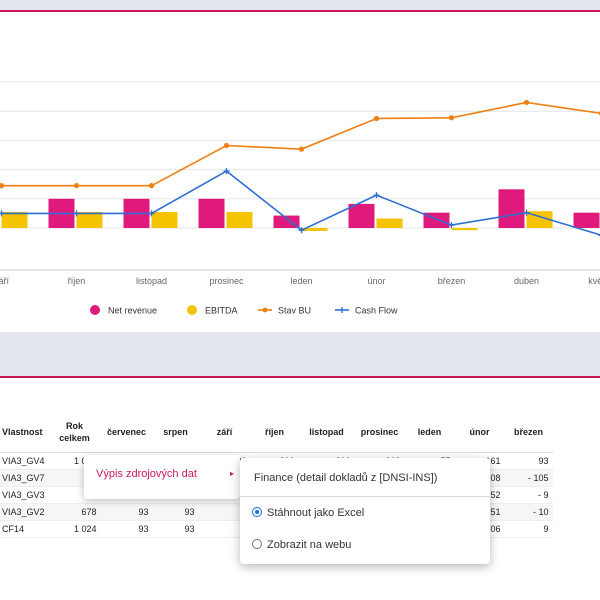 This screenshot has height=600, width=600. Describe the element at coordinates (151, 281) in the screenshot. I see `x-tick-label: listopad` at that location.